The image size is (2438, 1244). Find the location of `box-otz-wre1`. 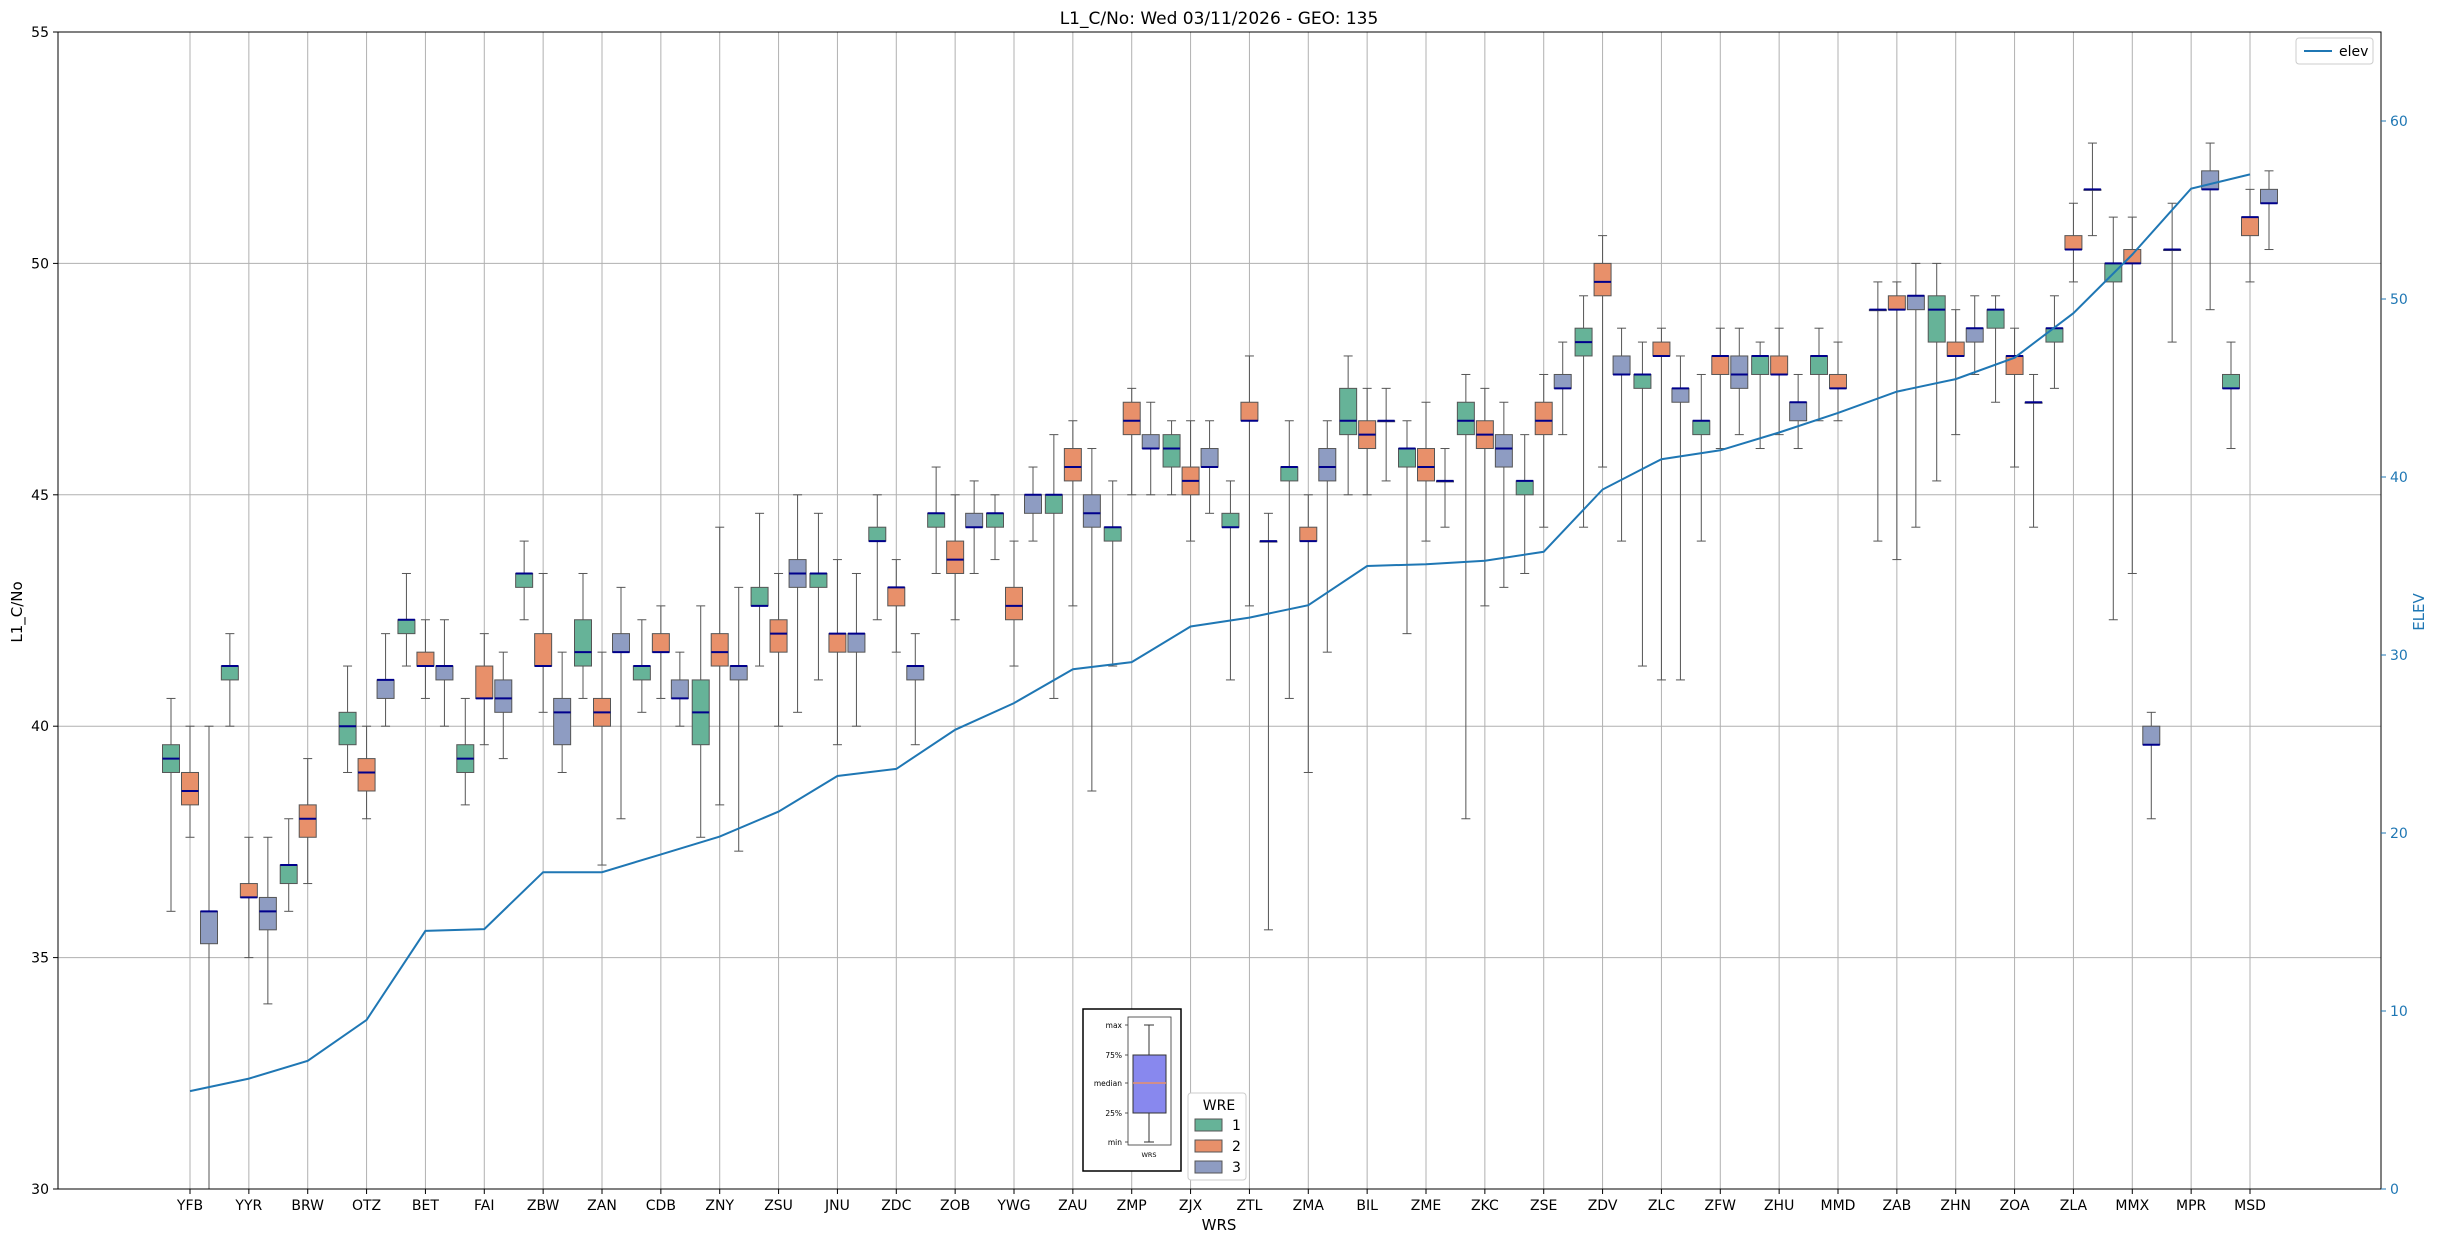

box-otz-wre1 is located at coordinates (347, 719).